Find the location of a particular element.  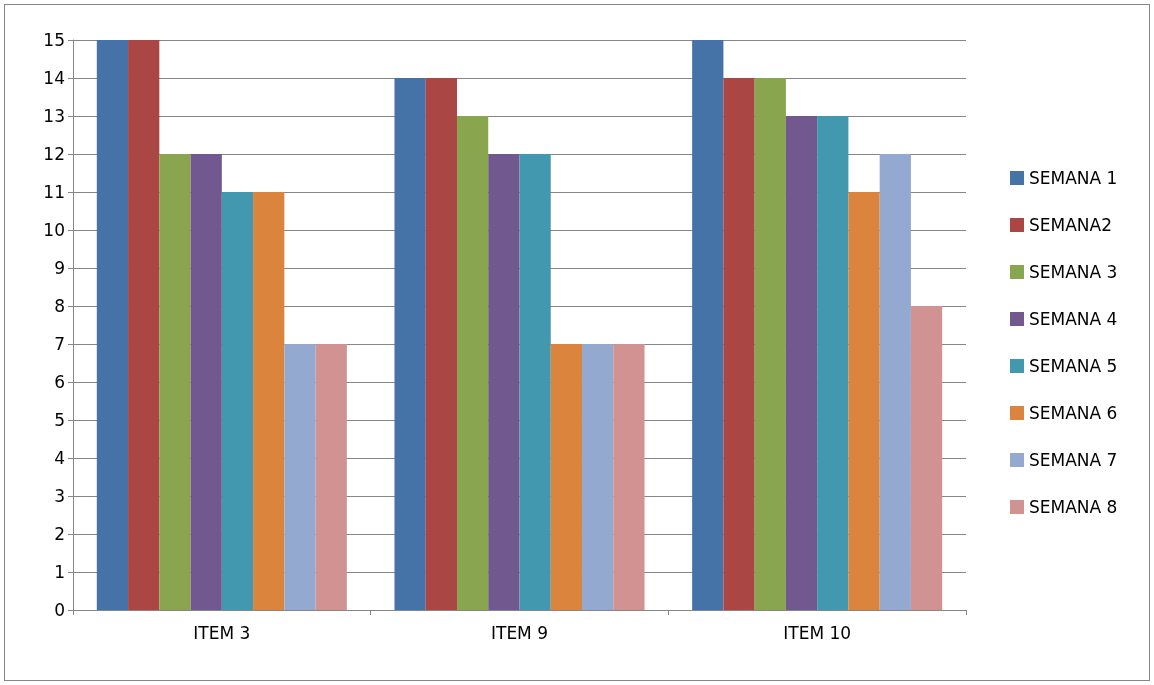

x-tick-label: ITEM 9 is located at coordinates (519, 632).